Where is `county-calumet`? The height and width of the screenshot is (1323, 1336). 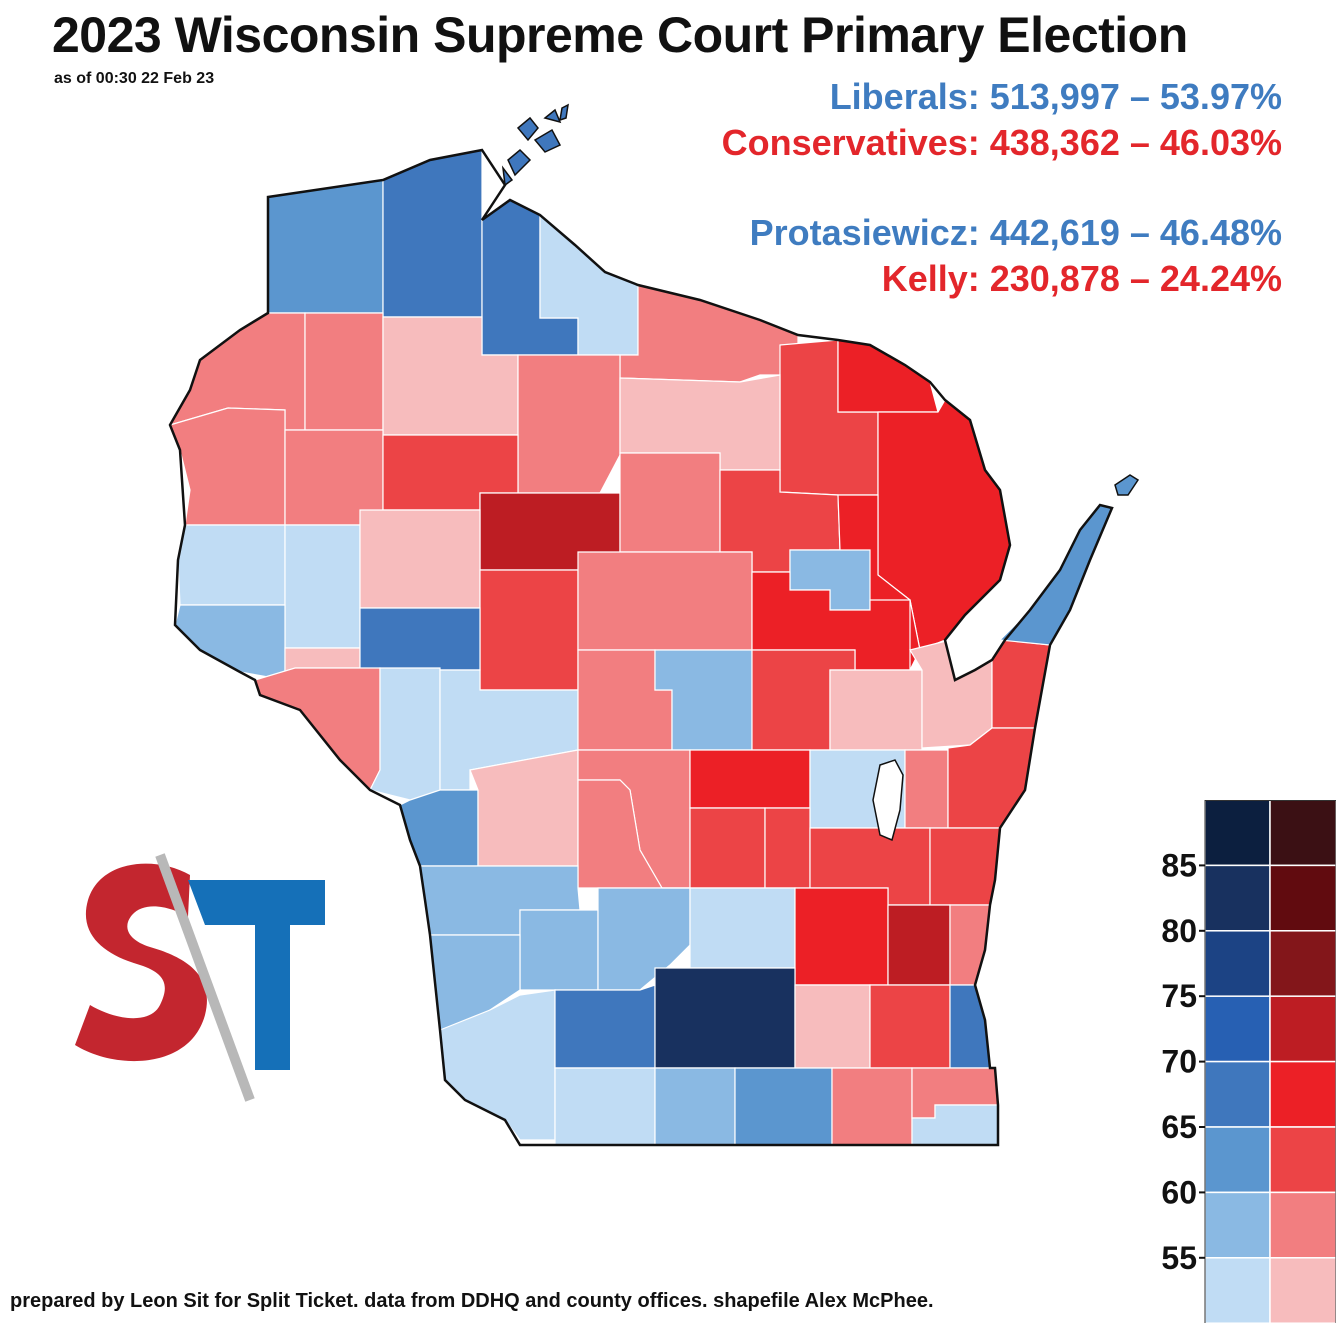 county-calumet is located at coordinates (926, 789).